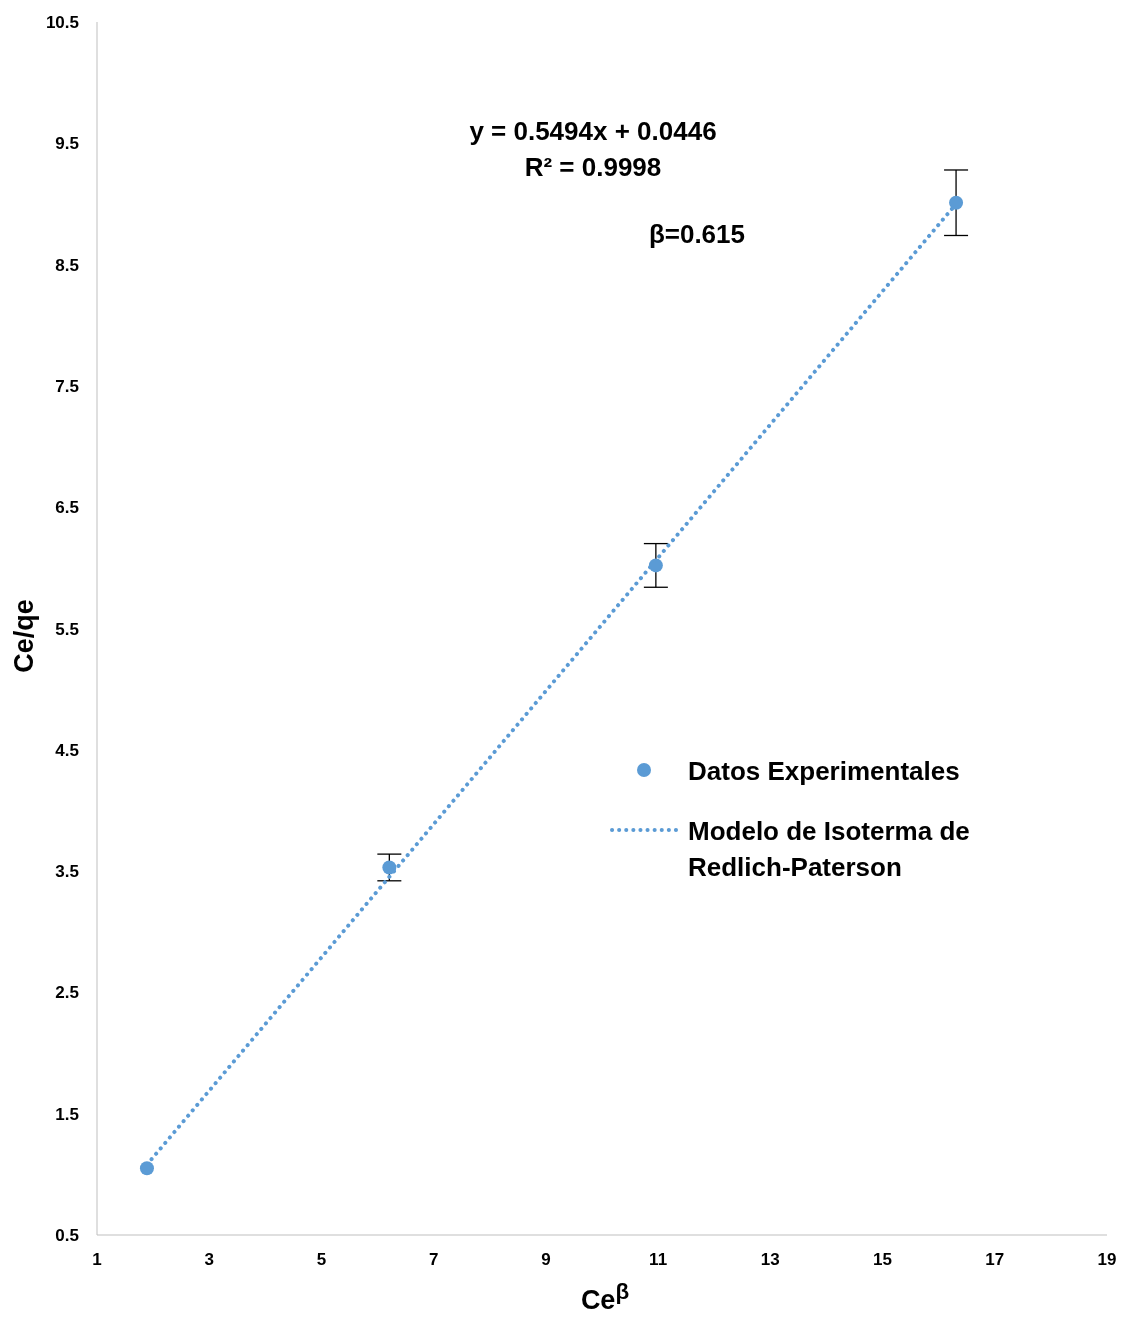 The height and width of the screenshot is (1325, 1132). Describe the element at coordinates (67, 265) in the screenshot. I see `y-tick-label: 8.5` at that location.